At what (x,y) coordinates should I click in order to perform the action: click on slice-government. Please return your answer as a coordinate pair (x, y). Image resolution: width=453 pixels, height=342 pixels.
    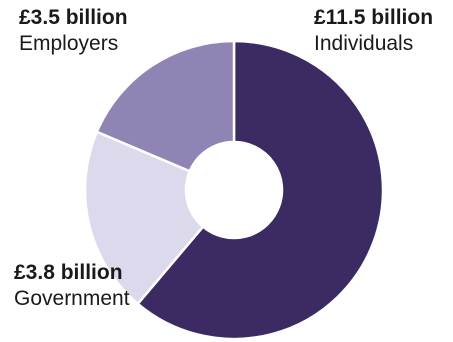
    Looking at the image, I should click on (144, 218).